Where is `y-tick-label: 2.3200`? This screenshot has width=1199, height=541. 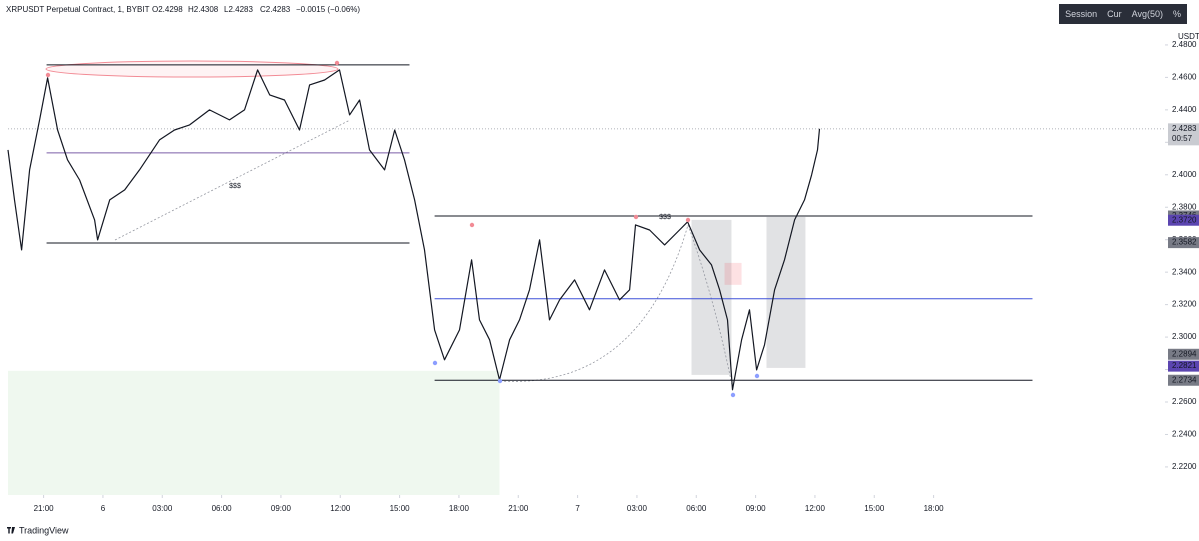 y-tick-label: 2.3200 is located at coordinates (1184, 304).